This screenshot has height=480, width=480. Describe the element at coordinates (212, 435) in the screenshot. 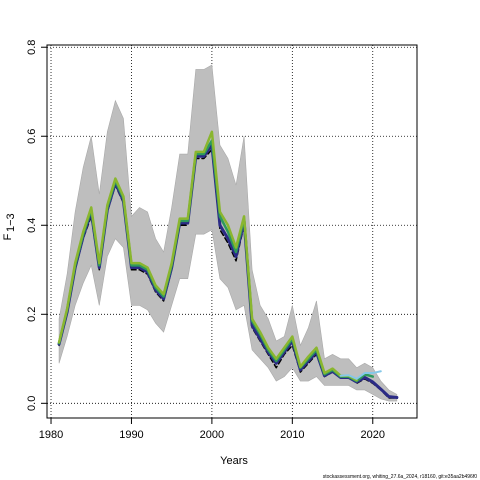

I see `x-tick-label: 2000` at that location.